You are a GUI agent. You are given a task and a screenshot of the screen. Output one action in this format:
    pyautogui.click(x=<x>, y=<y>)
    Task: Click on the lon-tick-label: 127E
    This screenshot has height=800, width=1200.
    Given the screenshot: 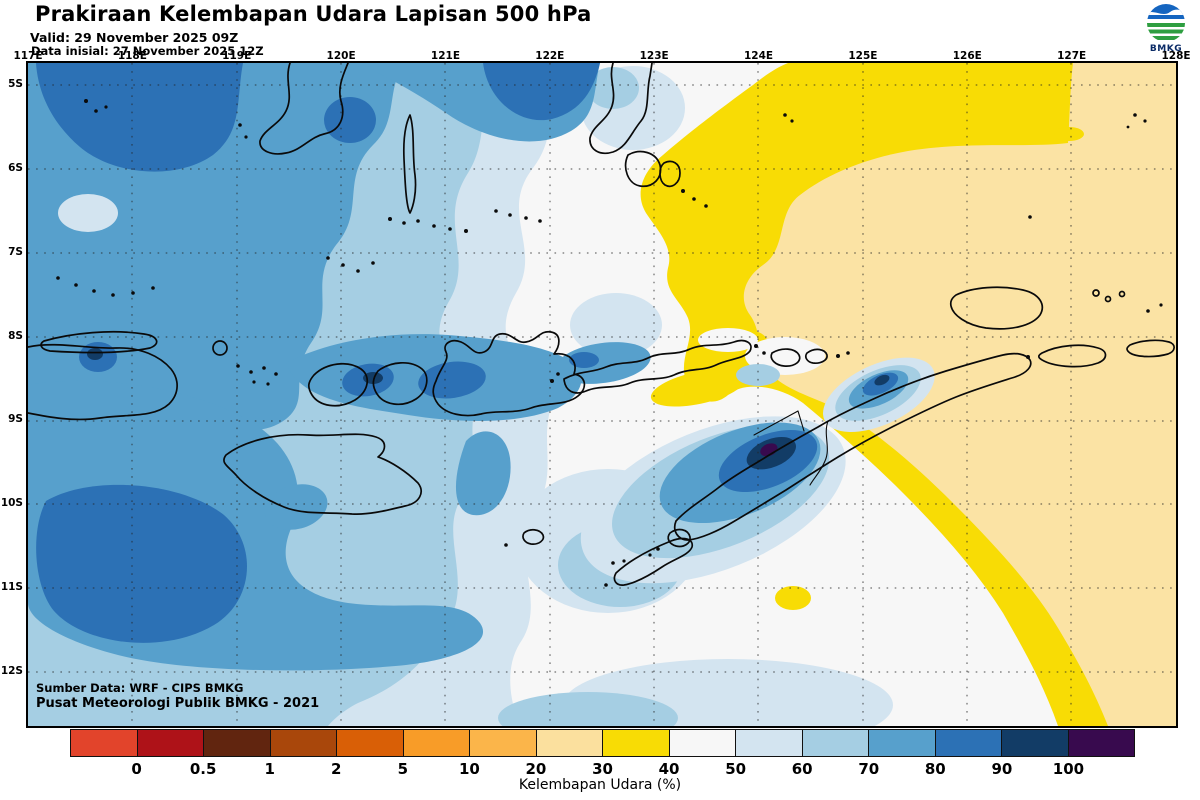 What is the action you would take?
    pyautogui.click(x=1072, y=56)
    